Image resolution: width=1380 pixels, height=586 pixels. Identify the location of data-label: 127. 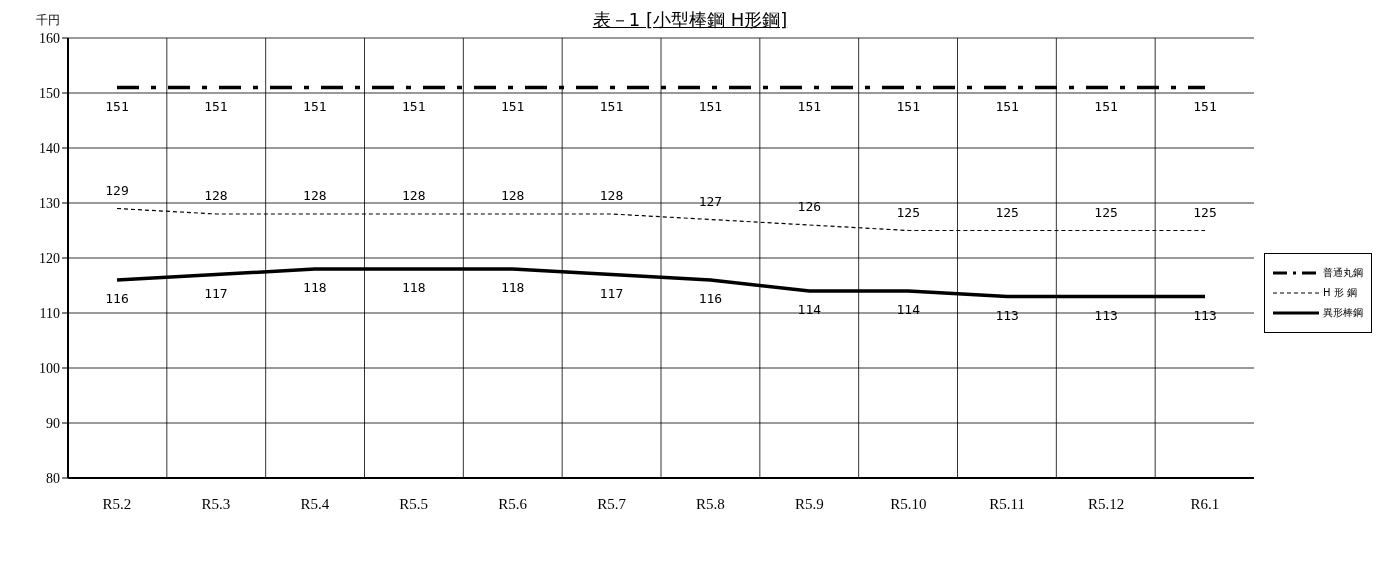
(710, 201).